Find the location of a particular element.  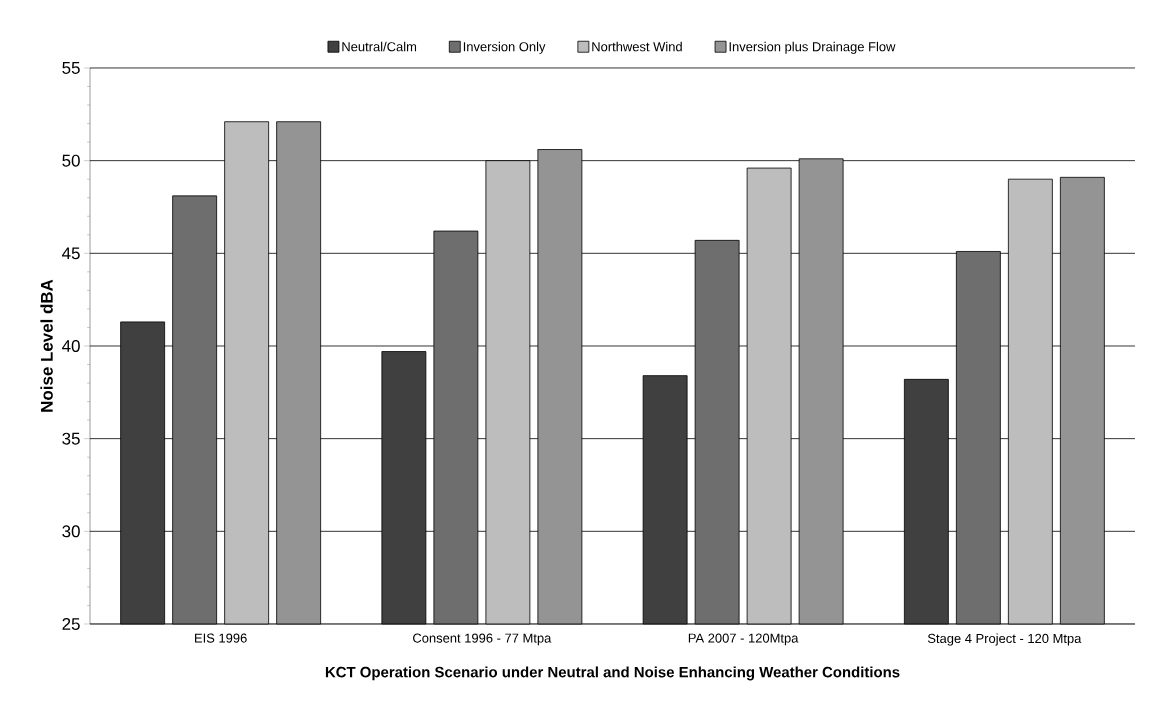

y-tick-label: 45 is located at coordinates (71, 253).